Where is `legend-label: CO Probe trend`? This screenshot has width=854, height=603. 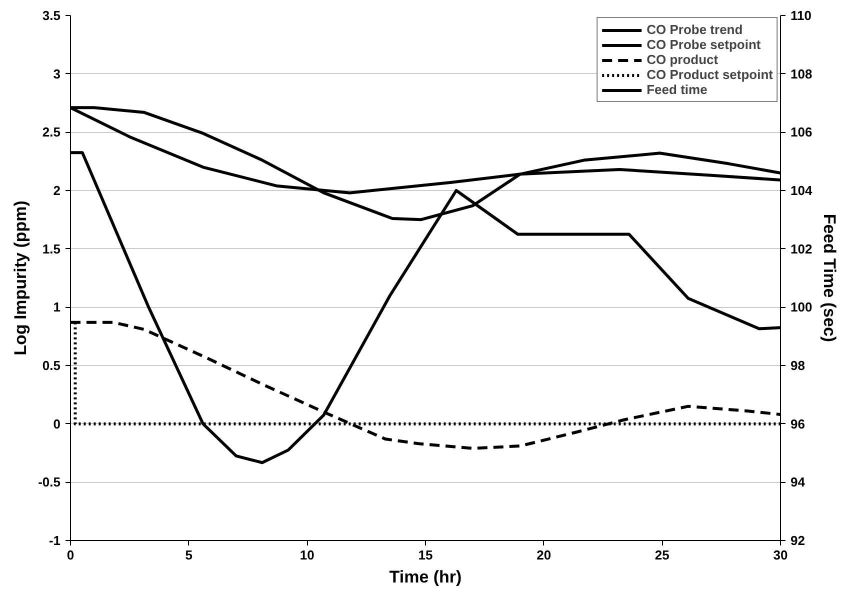 legend-label: CO Probe trend is located at coordinates (694, 29).